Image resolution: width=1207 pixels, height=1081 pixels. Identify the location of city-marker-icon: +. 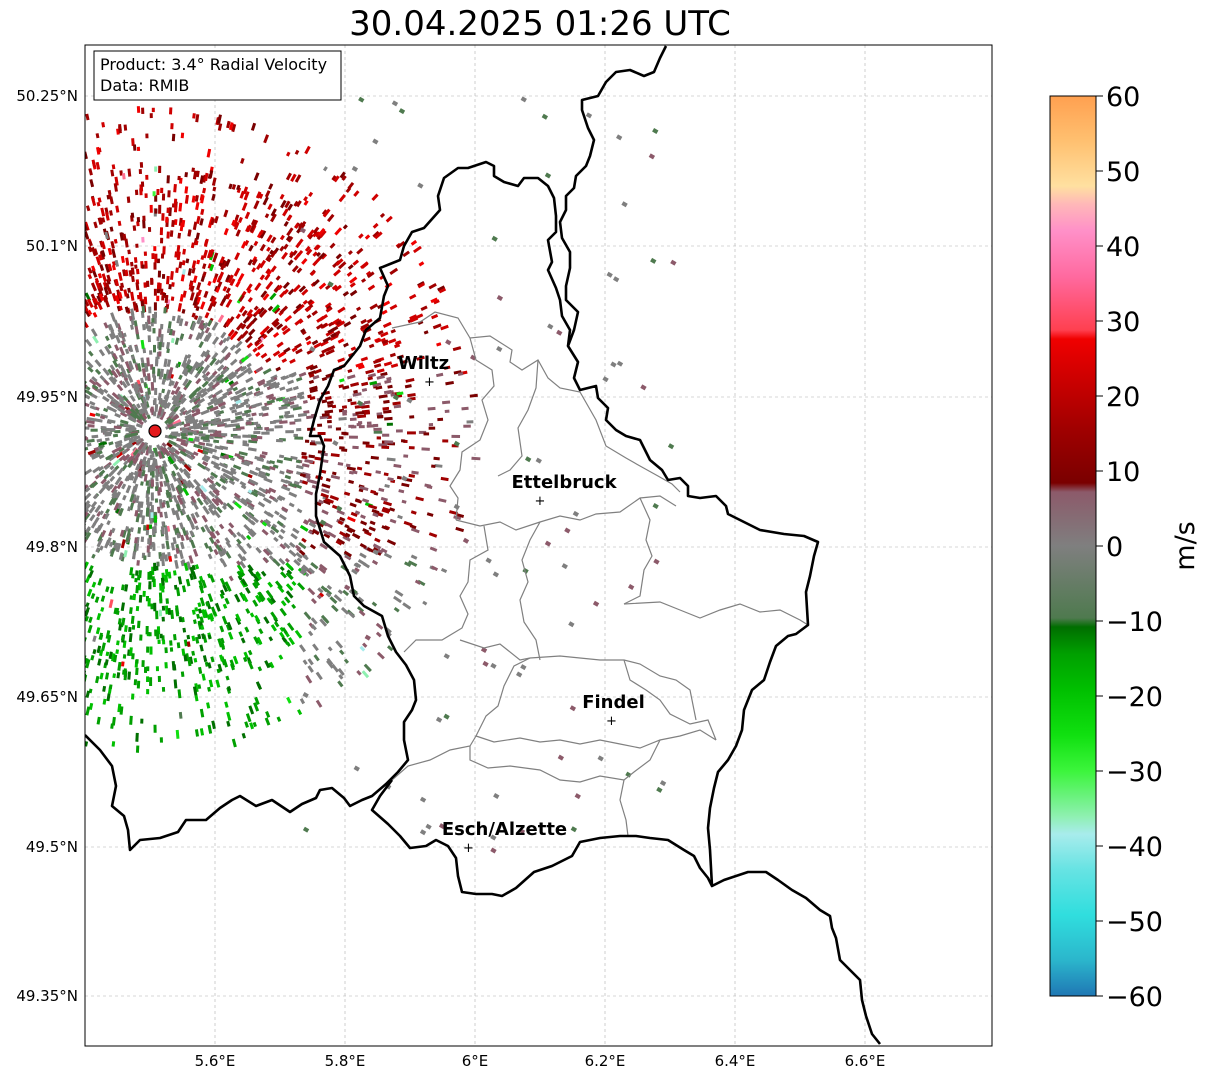
(468, 848).